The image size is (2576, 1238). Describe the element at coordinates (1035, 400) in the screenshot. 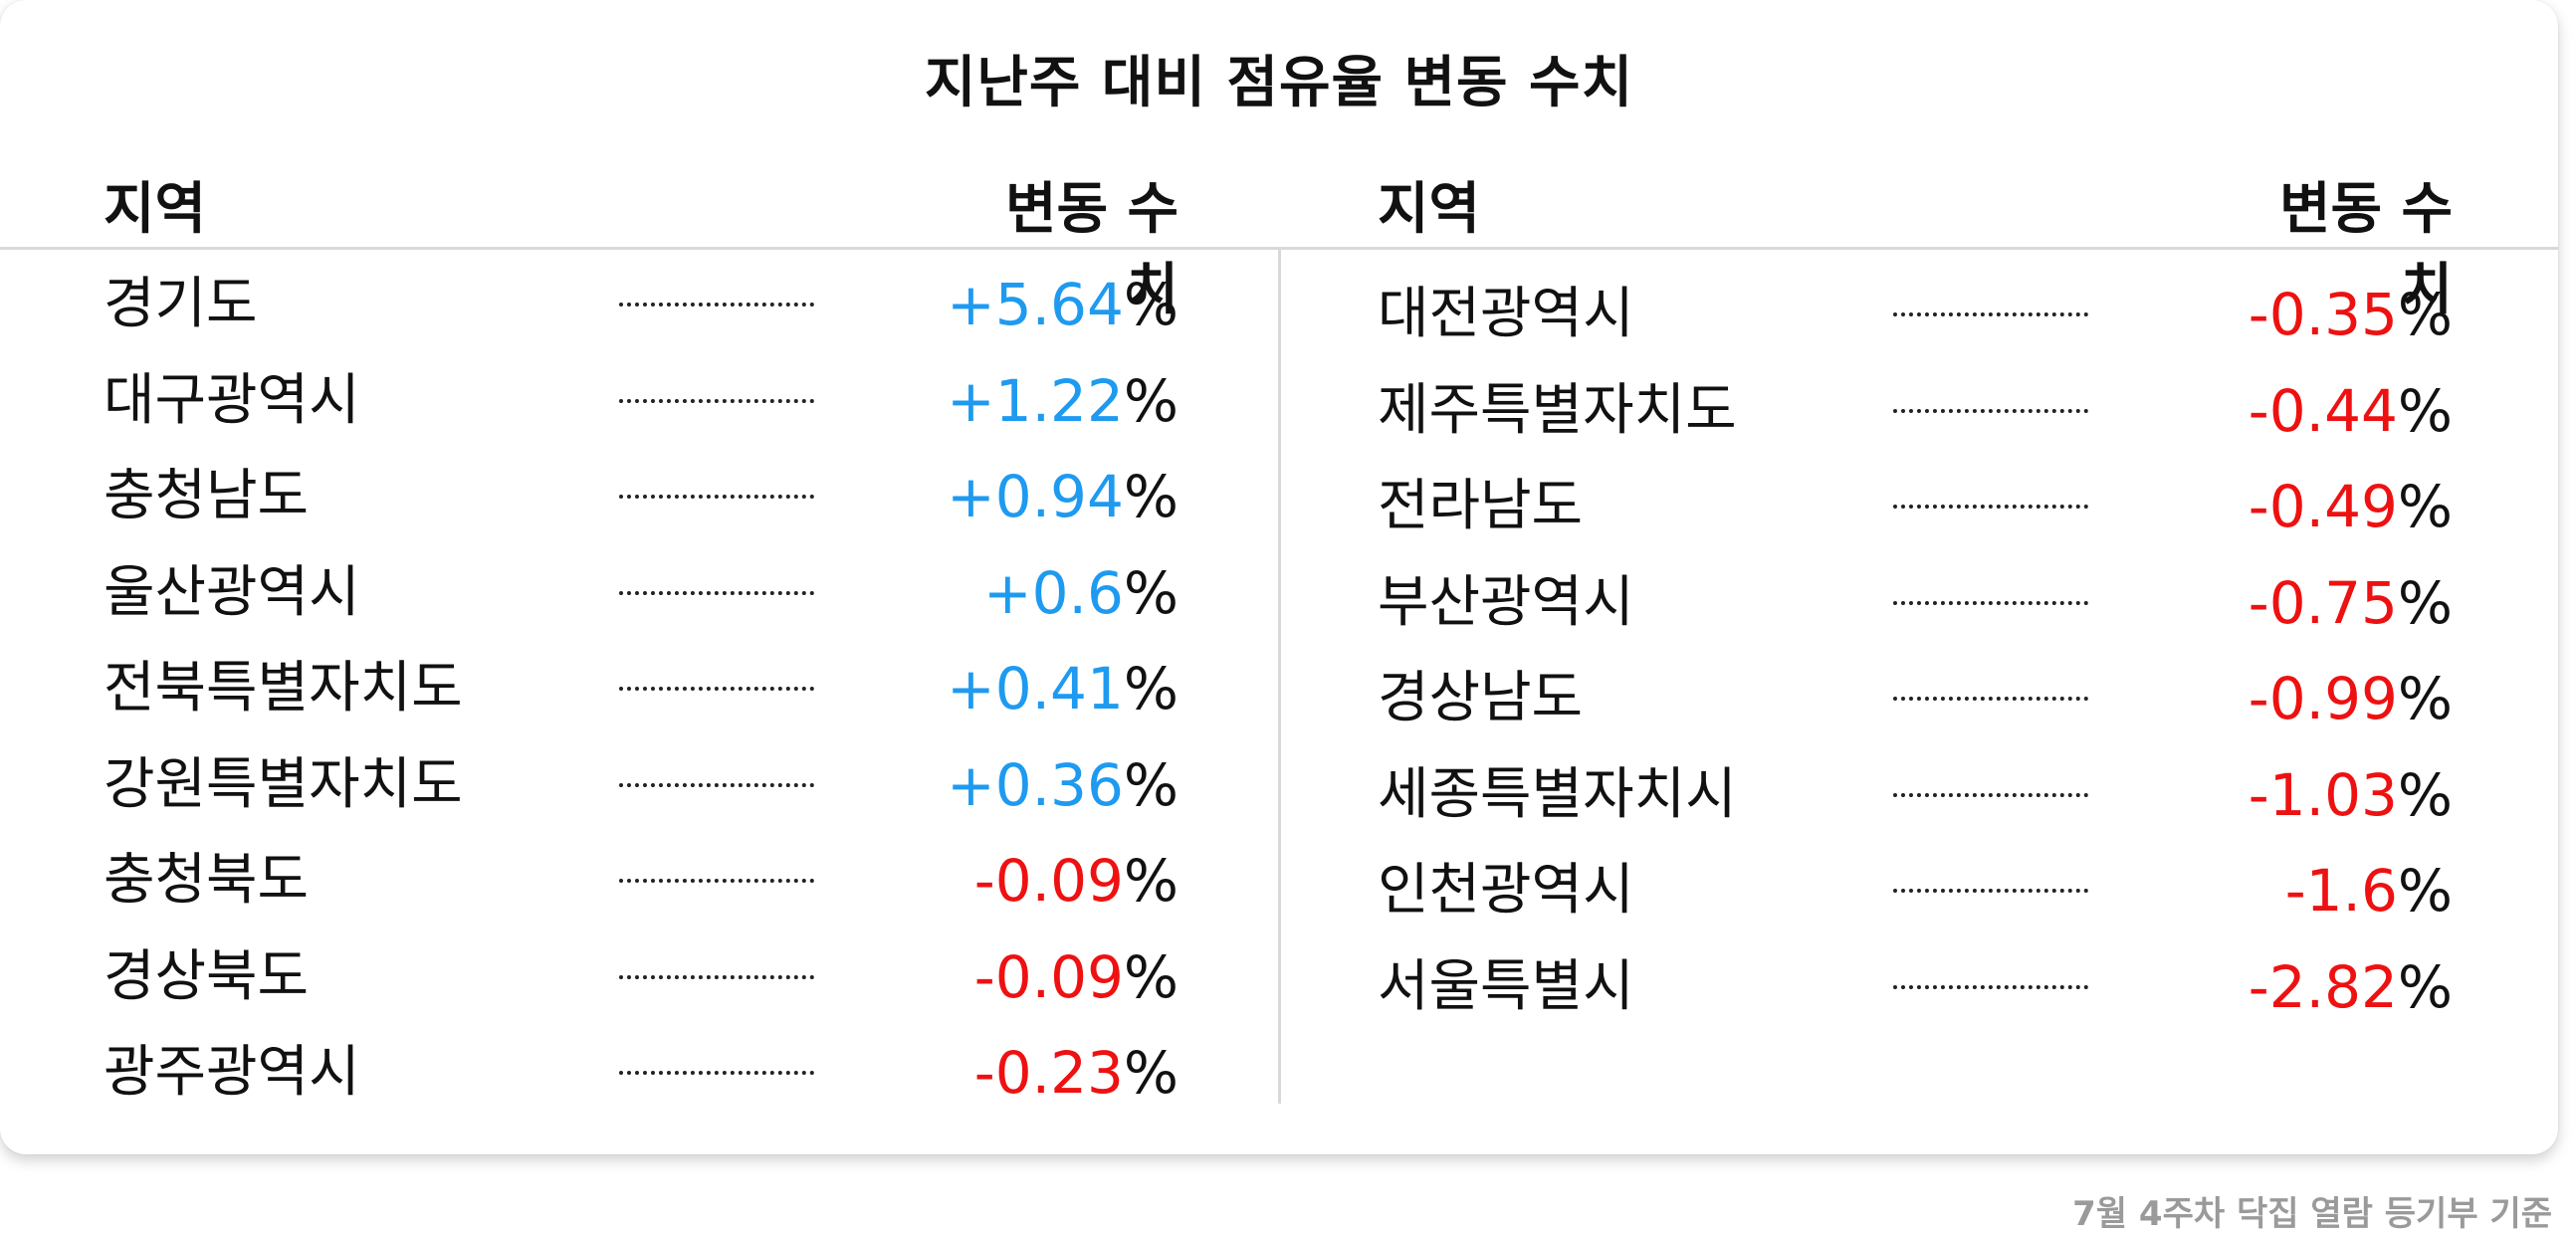

I see `change-number: +1.22` at that location.